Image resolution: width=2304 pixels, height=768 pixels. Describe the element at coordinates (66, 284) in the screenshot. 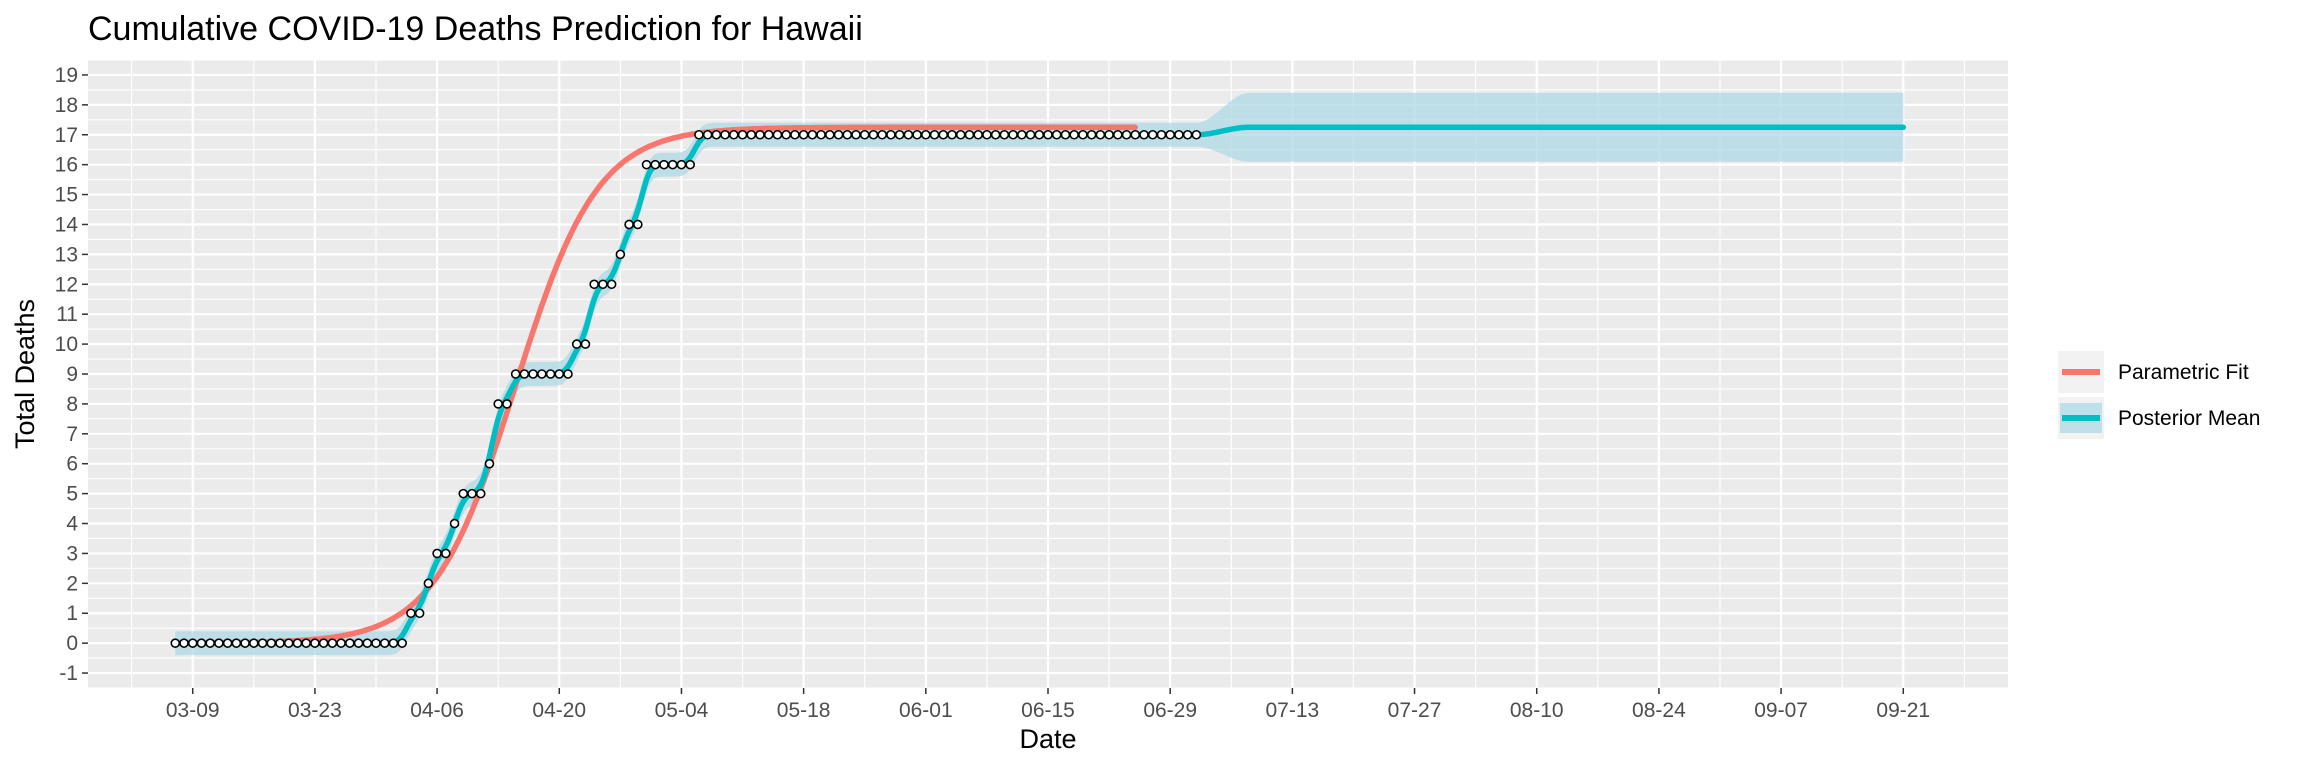

I see `y-tick-label: 12` at that location.